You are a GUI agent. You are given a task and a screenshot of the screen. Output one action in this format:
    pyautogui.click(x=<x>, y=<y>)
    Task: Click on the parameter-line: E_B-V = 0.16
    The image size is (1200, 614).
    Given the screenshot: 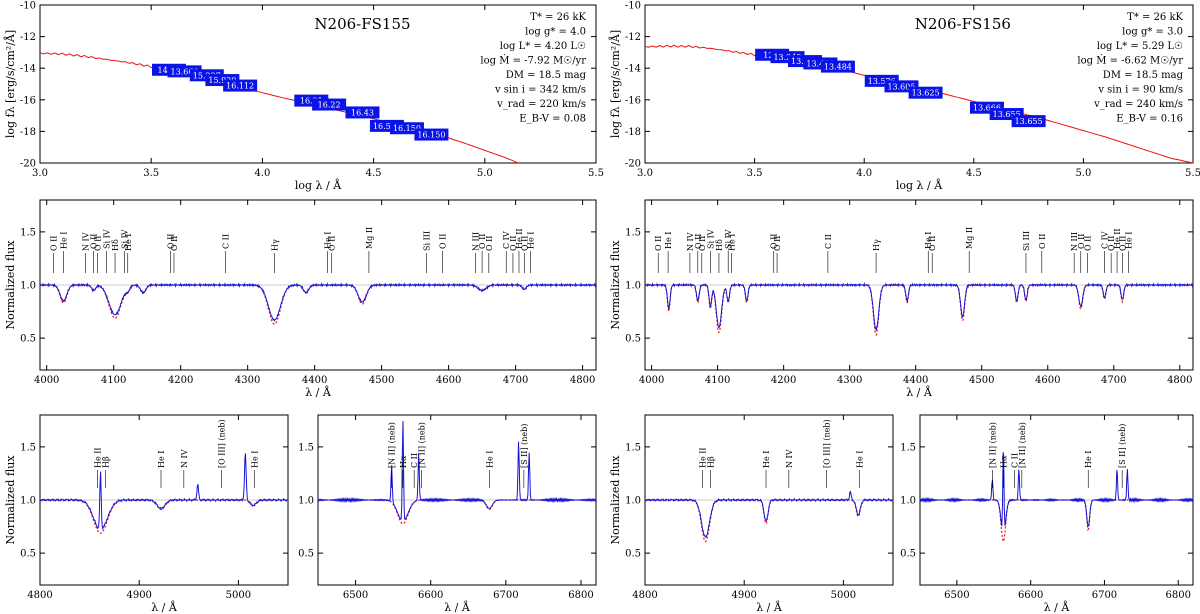 What is the action you would take?
    pyautogui.click(x=1149, y=119)
    